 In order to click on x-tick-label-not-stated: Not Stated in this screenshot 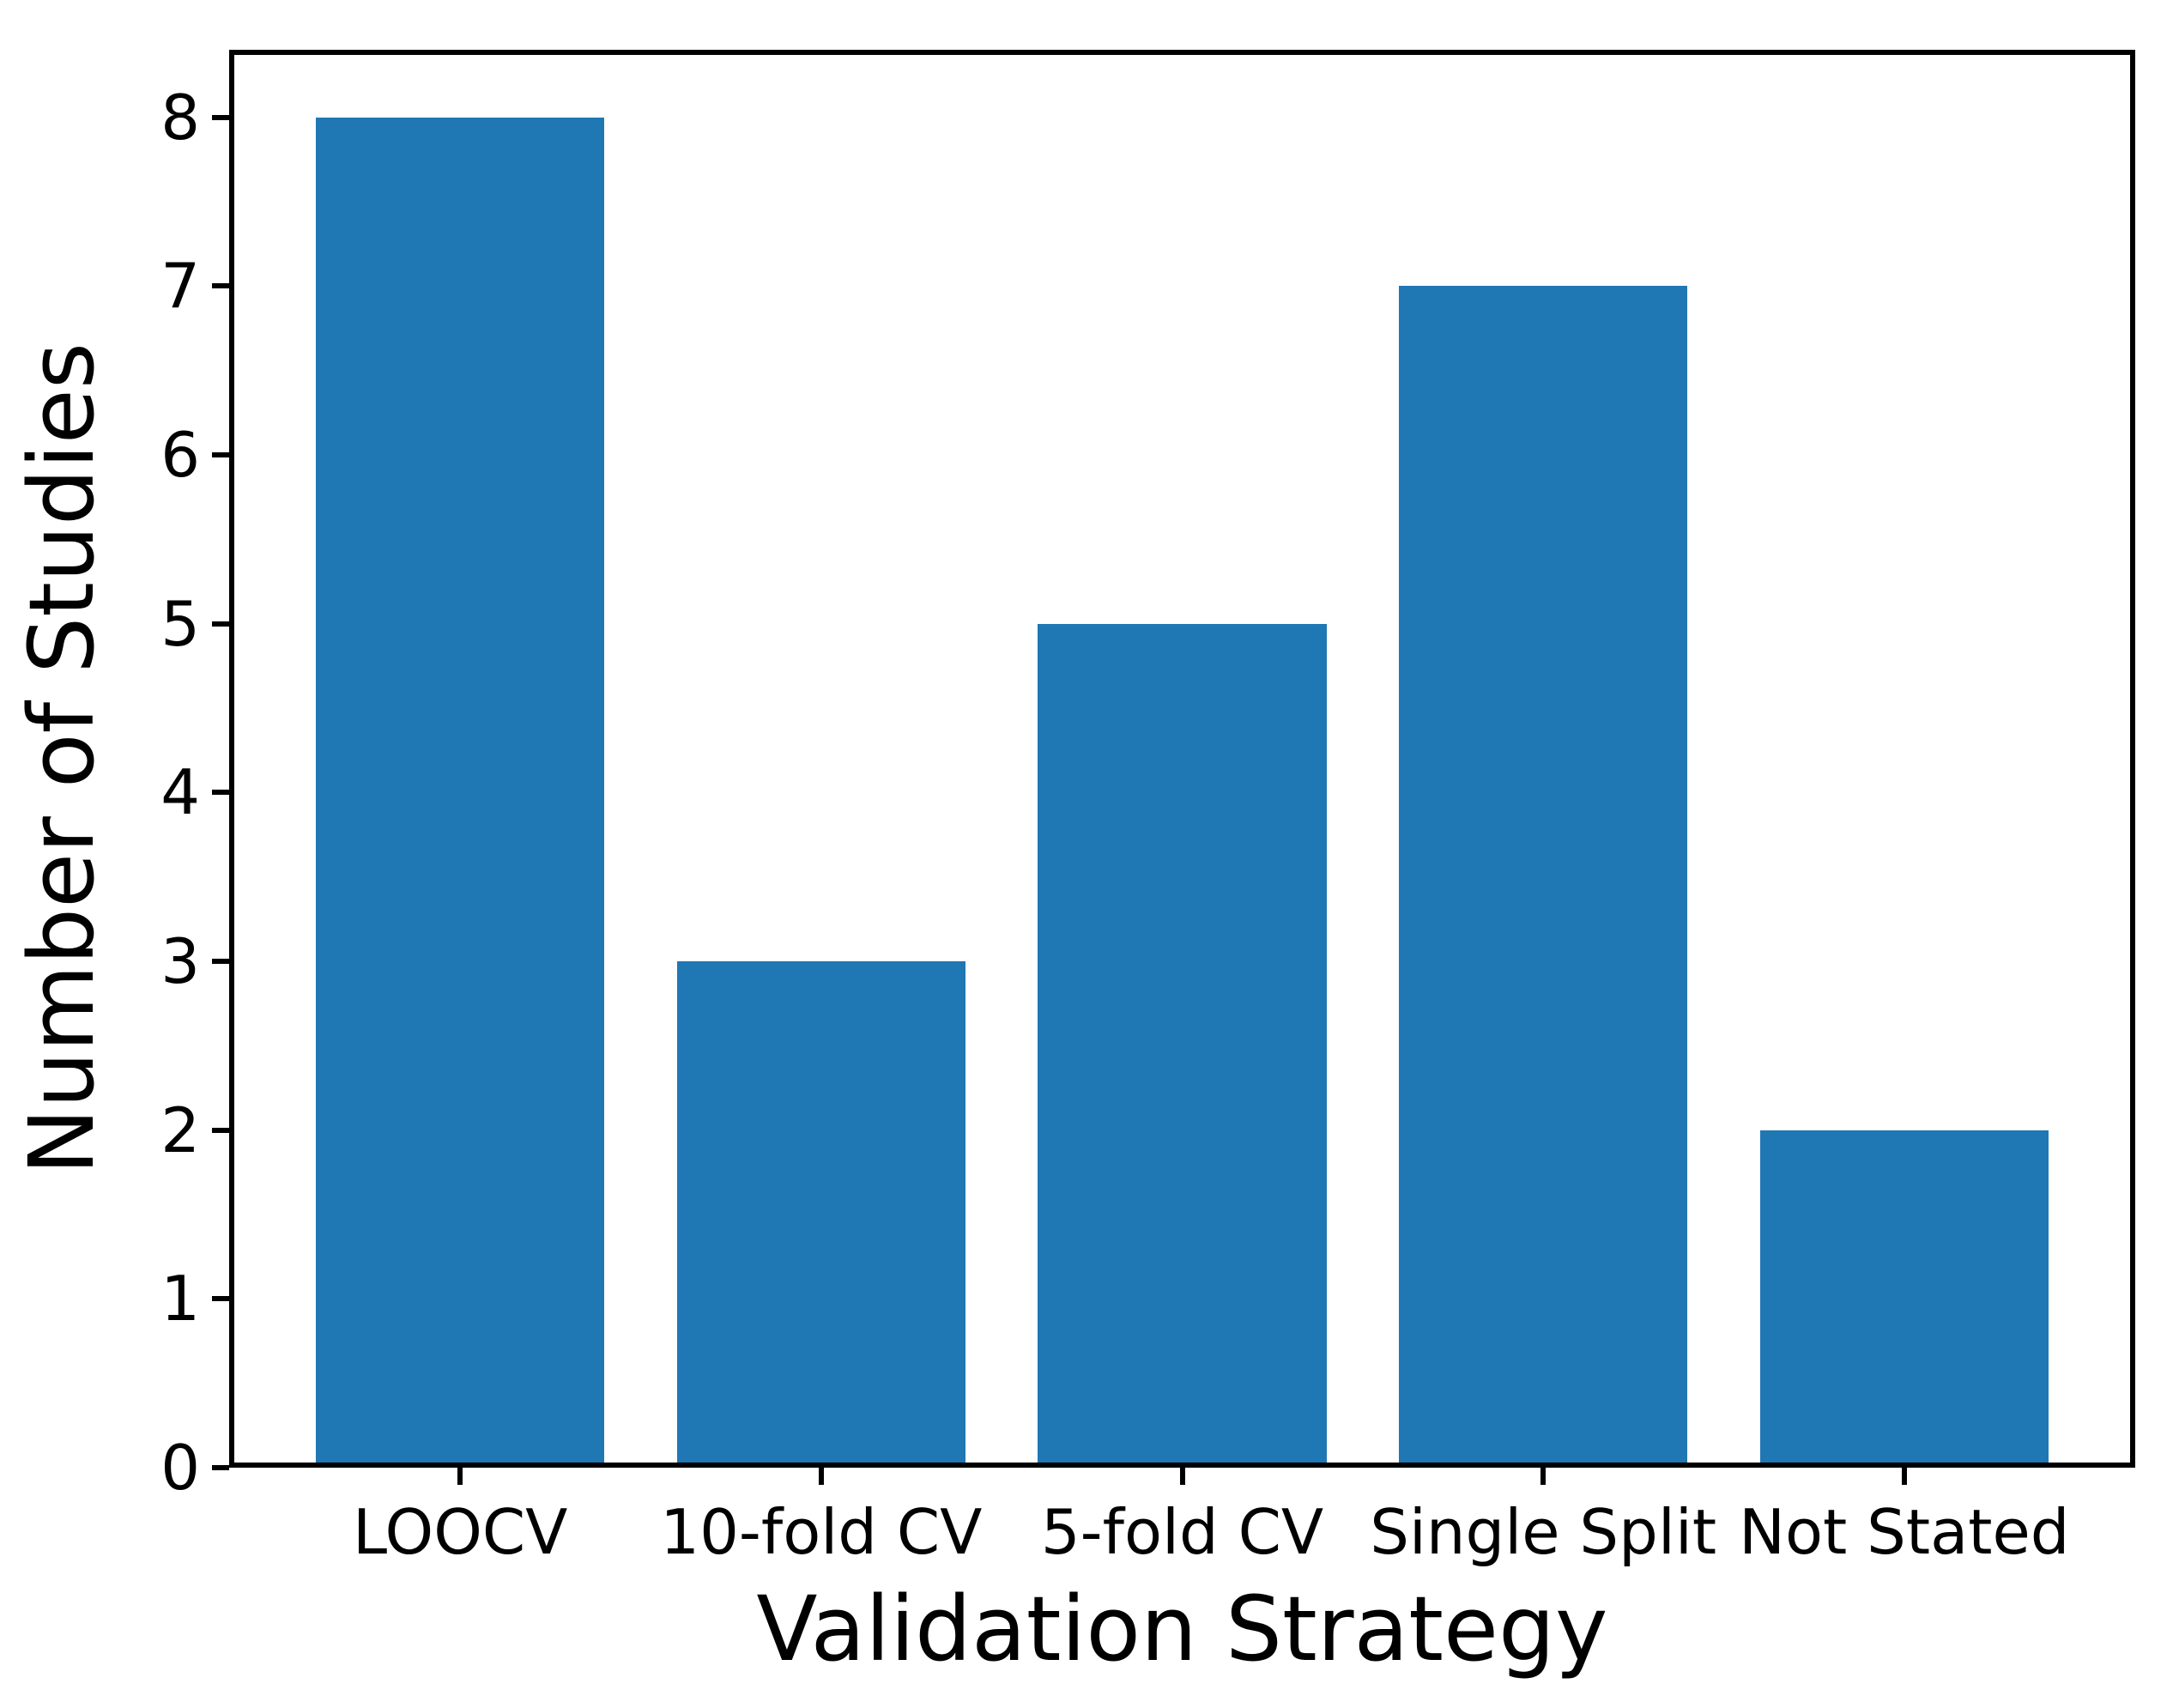, I will do `click(1904, 1532)`.